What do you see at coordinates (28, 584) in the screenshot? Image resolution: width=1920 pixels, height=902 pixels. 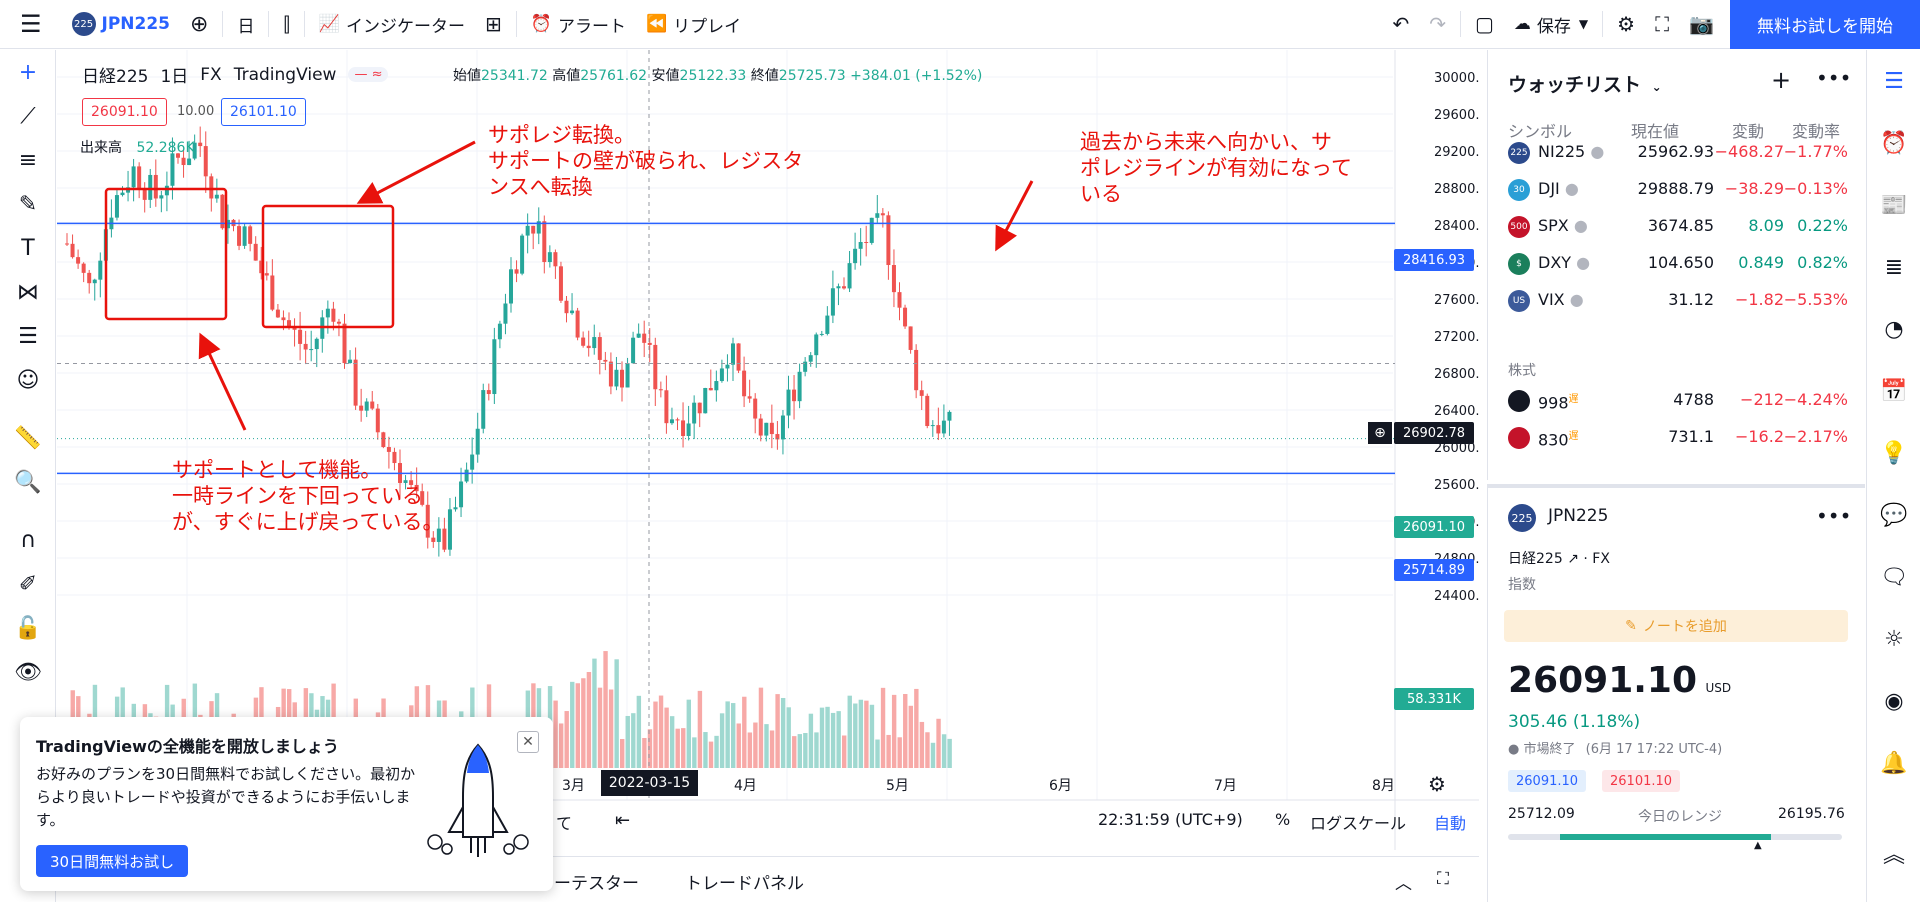 I see `lock-drawing-icon: ✐` at bounding box center [28, 584].